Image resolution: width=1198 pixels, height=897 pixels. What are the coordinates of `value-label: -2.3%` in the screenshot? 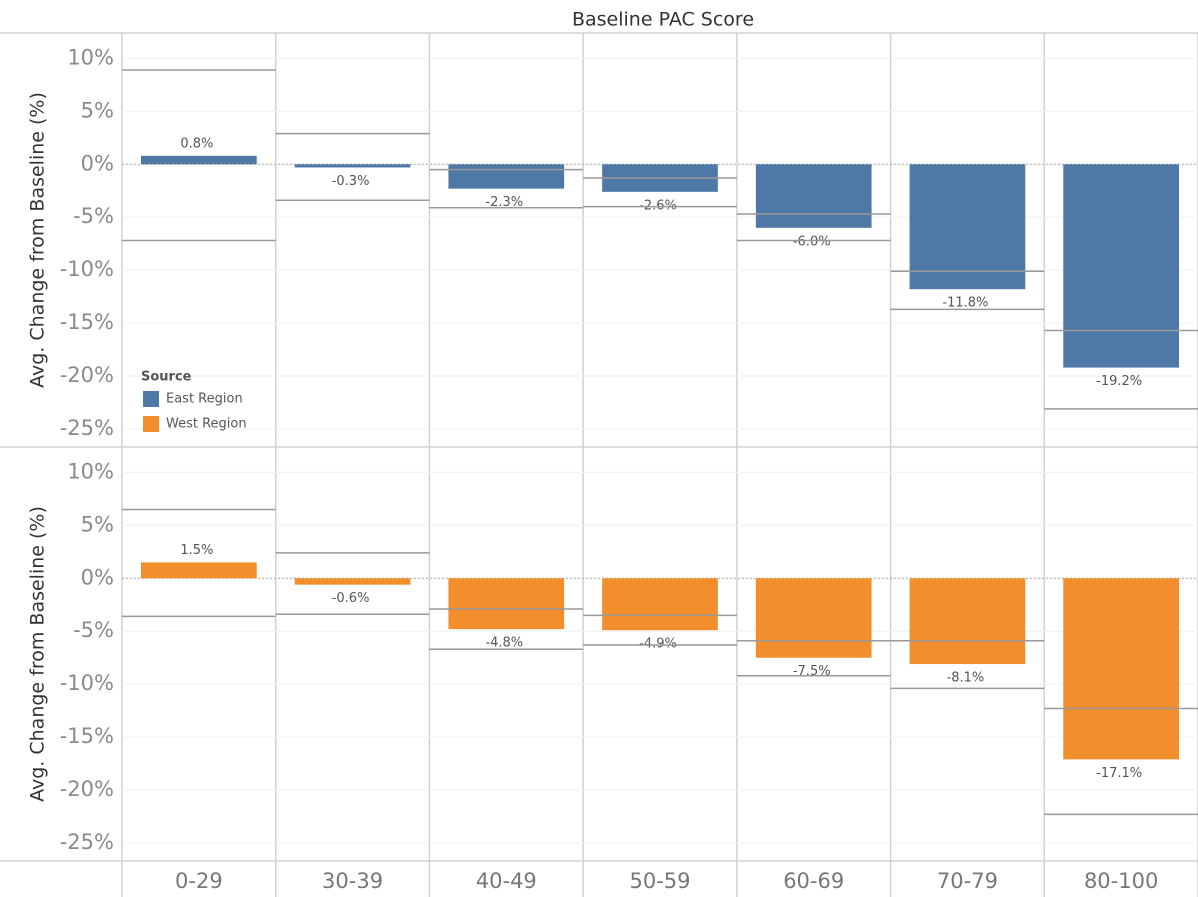 It's located at (504, 202).